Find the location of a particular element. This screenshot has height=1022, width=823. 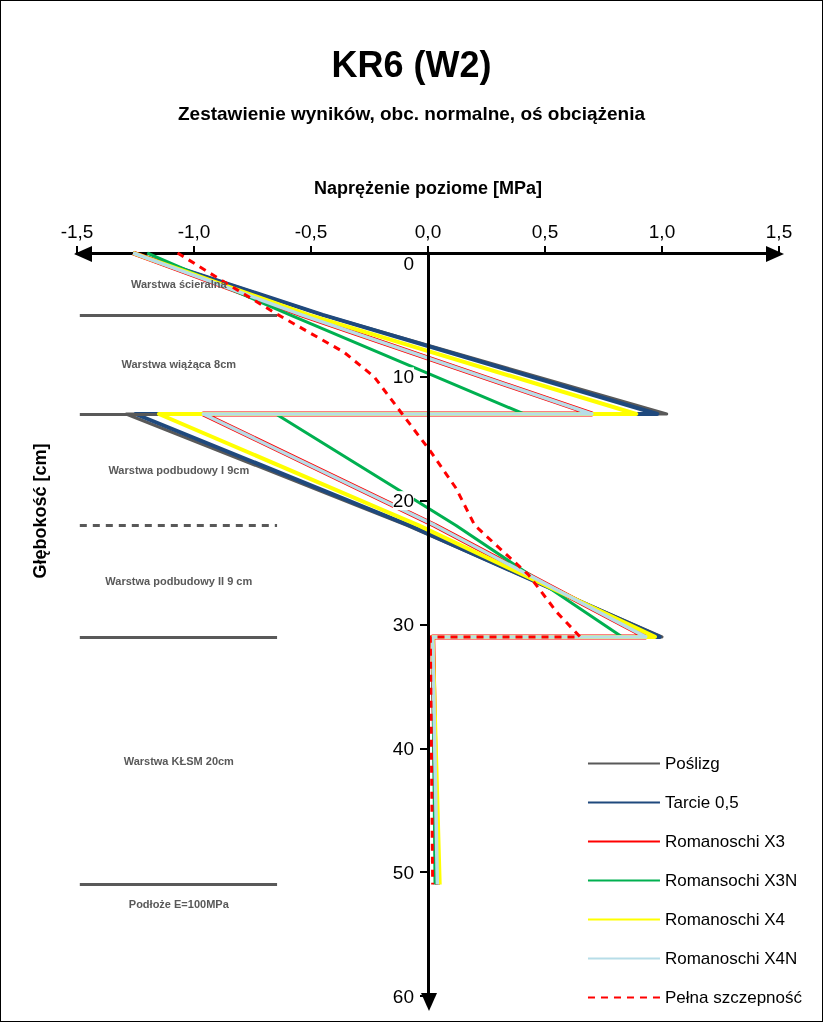

x-tick-label: -1,0 is located at coordinates (194, 231).